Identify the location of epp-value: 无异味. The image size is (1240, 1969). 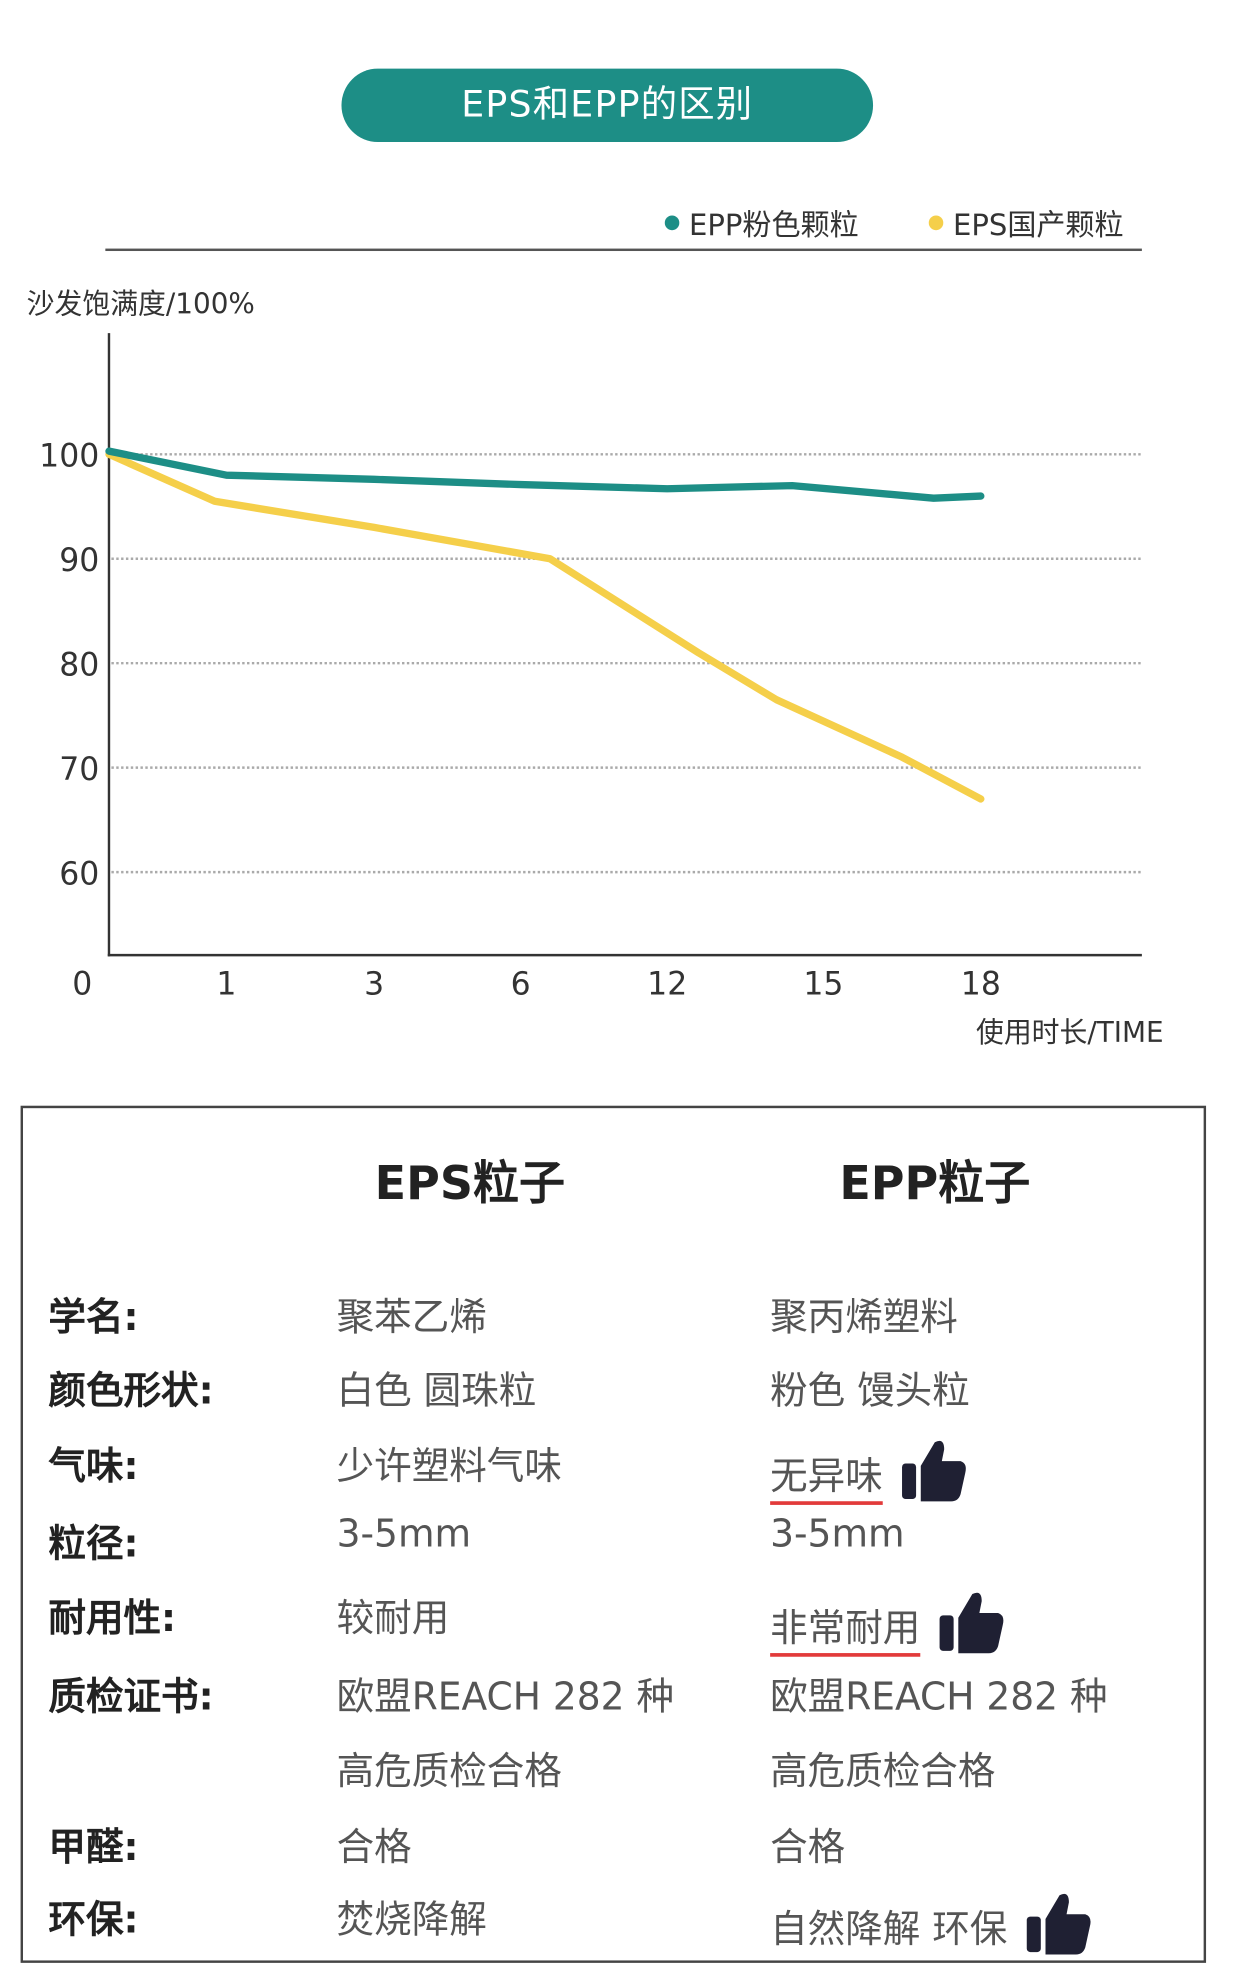
(870, 1475).